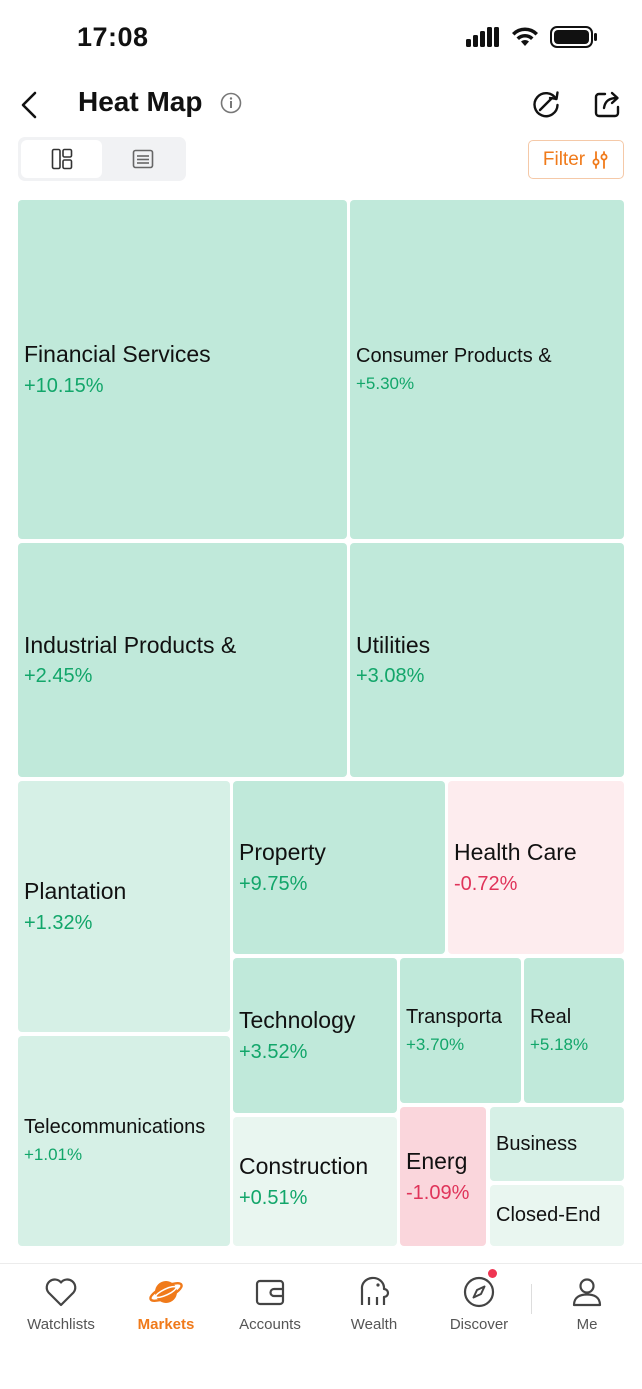 The image size is (642, 1389). I want to click on tile-change: -1.09%, so click(438, 1192).